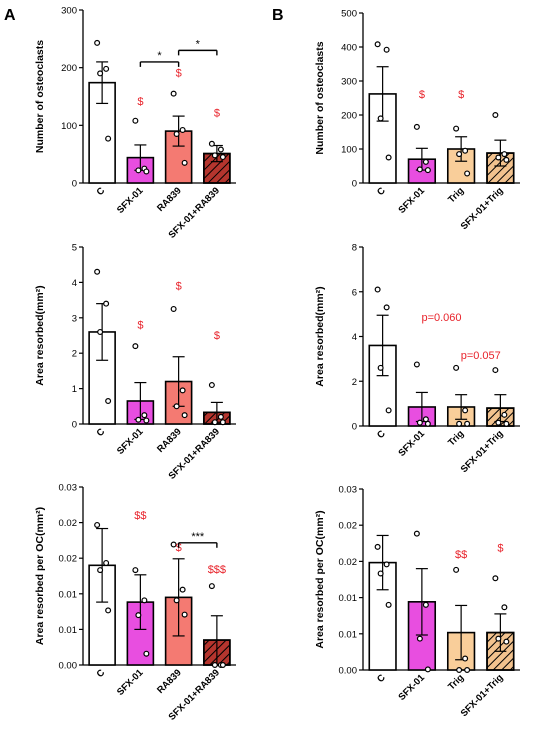  What do you see at coordinates (481, 356) in the screenshot?
I see `significance-annotation: p=0.057` at bounding box center [481, 356].